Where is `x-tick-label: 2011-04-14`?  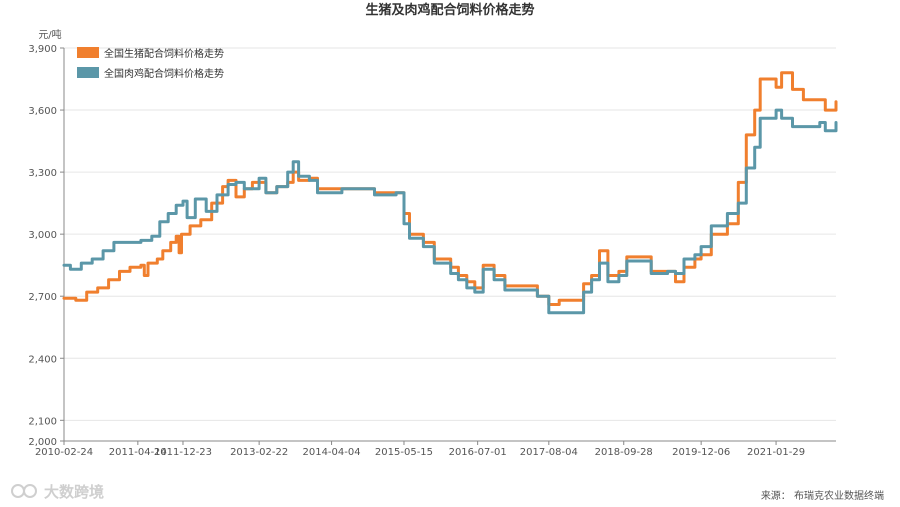 x-tick-label: 2011-04-14 is located at coordinates (138, 452).